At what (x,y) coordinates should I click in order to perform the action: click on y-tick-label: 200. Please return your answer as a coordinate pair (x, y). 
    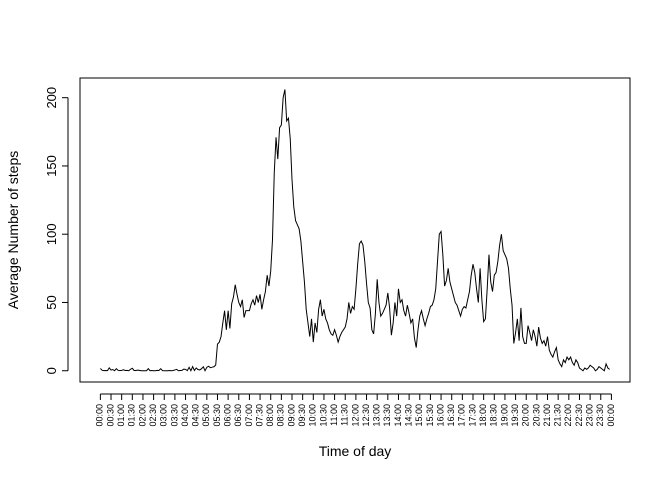
    Looking at the image, I should click on (51, 98).